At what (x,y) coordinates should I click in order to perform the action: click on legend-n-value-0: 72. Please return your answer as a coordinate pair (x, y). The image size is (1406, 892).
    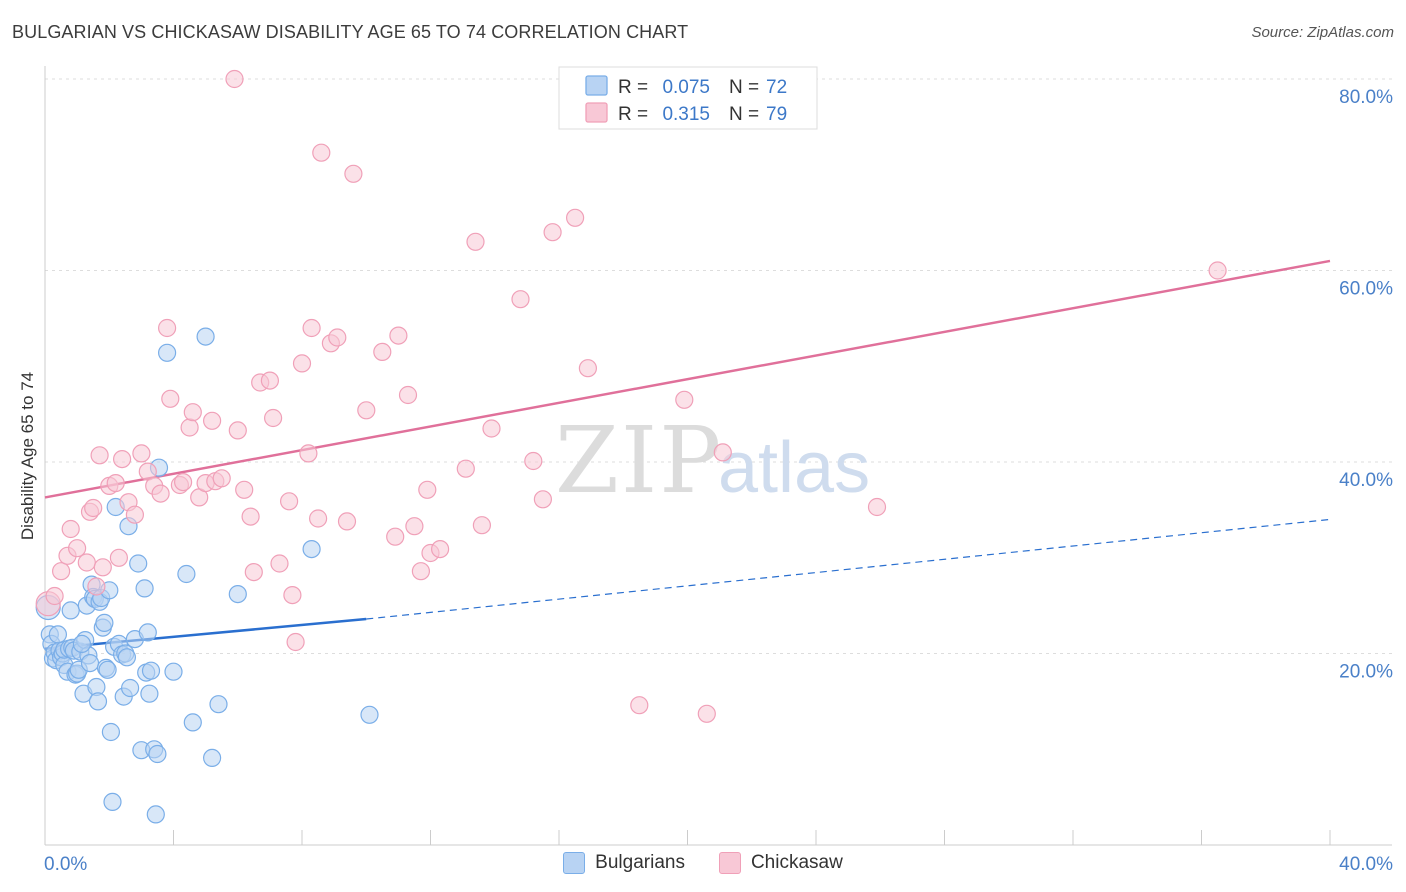
    Looking at the image, I should click on (776, 87).